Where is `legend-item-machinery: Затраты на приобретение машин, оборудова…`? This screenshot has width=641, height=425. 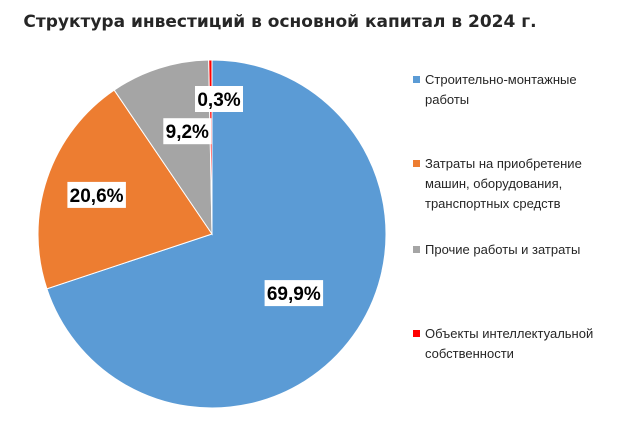
legend-item-machinery: Затраты на приобретение машин, оборудова… is located at coordinates (525, 184).